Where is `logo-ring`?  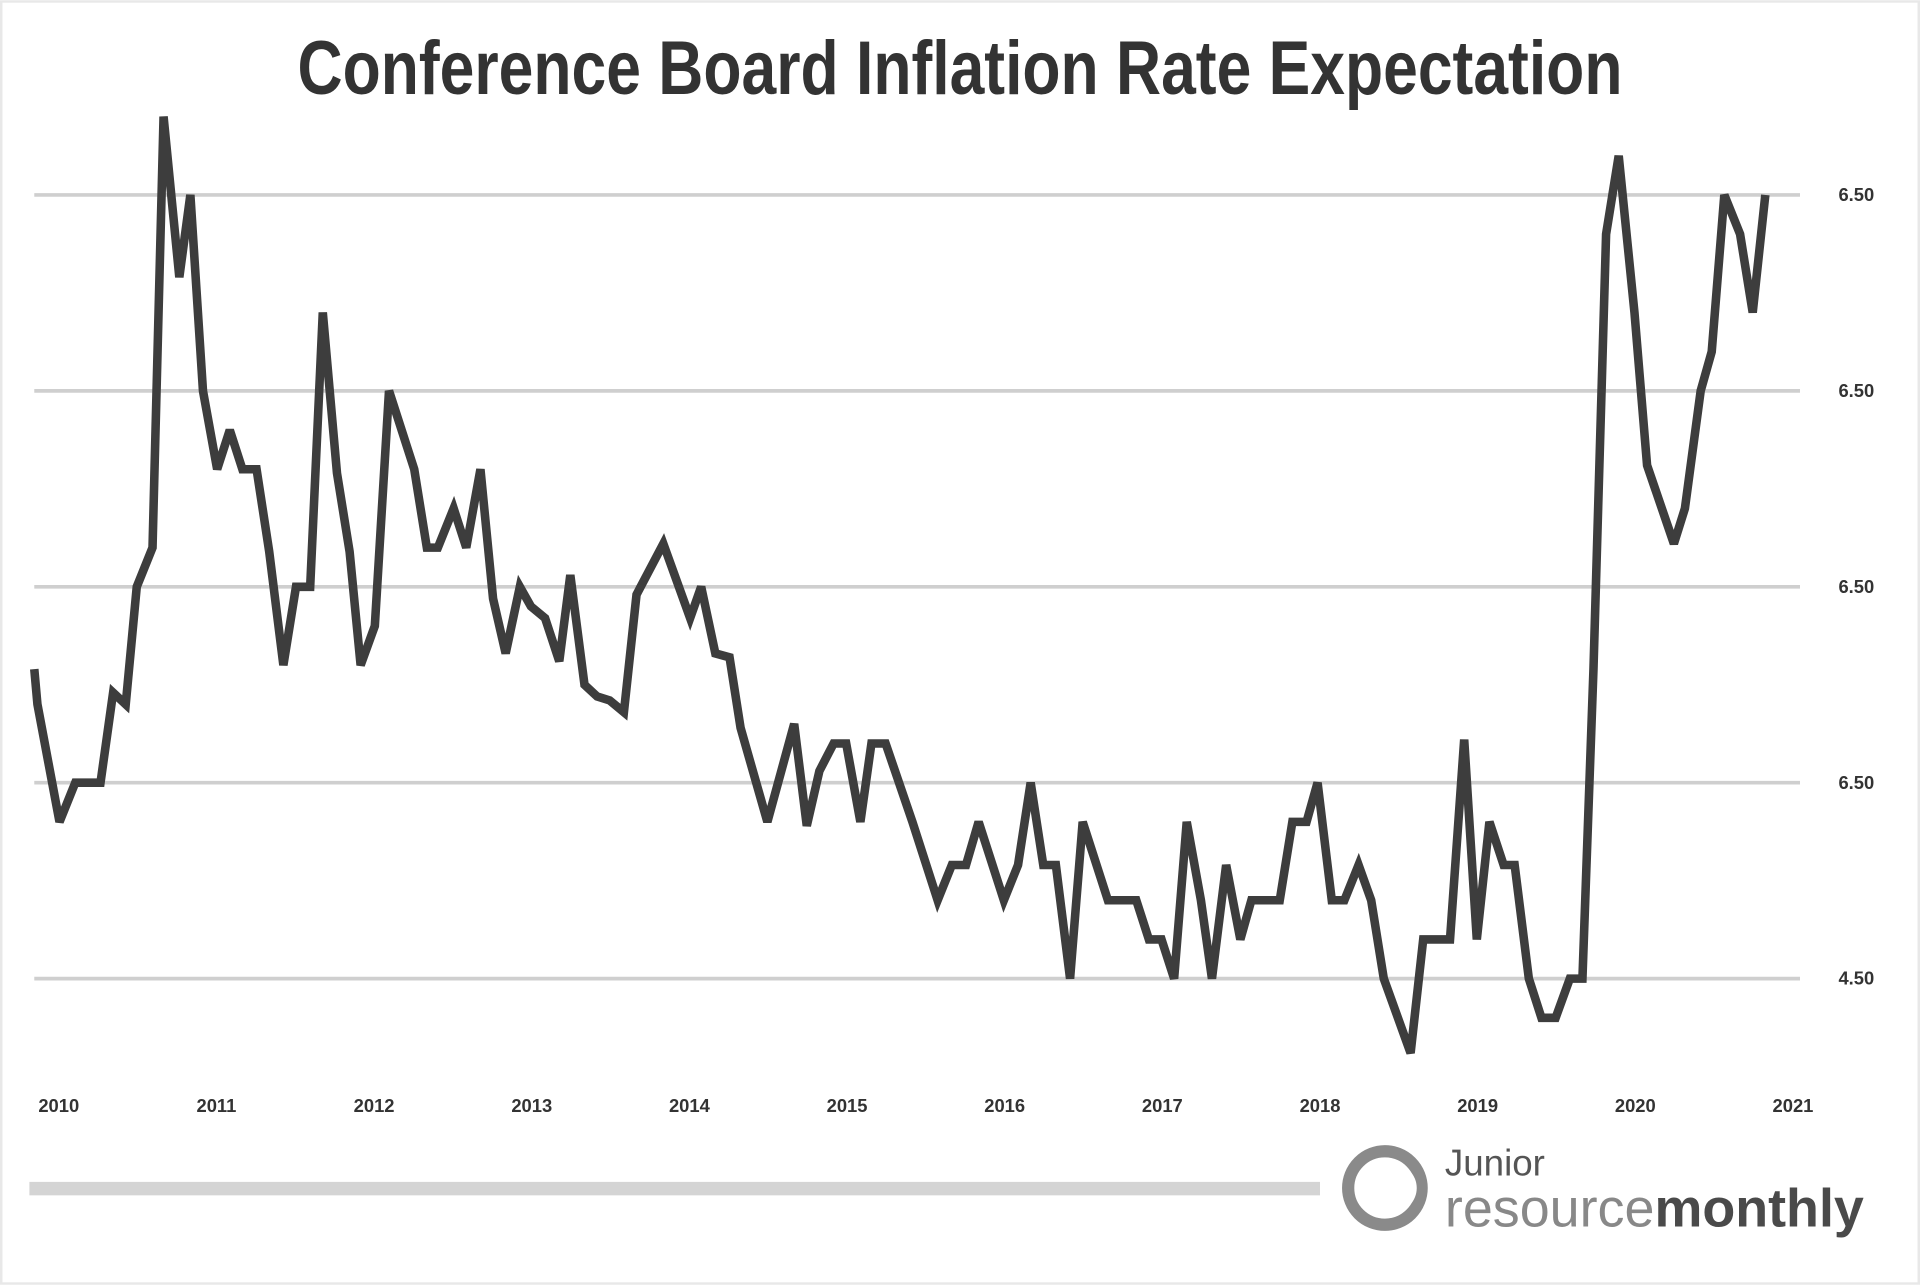 logo-ring is located at coordinates (1385, 1188).